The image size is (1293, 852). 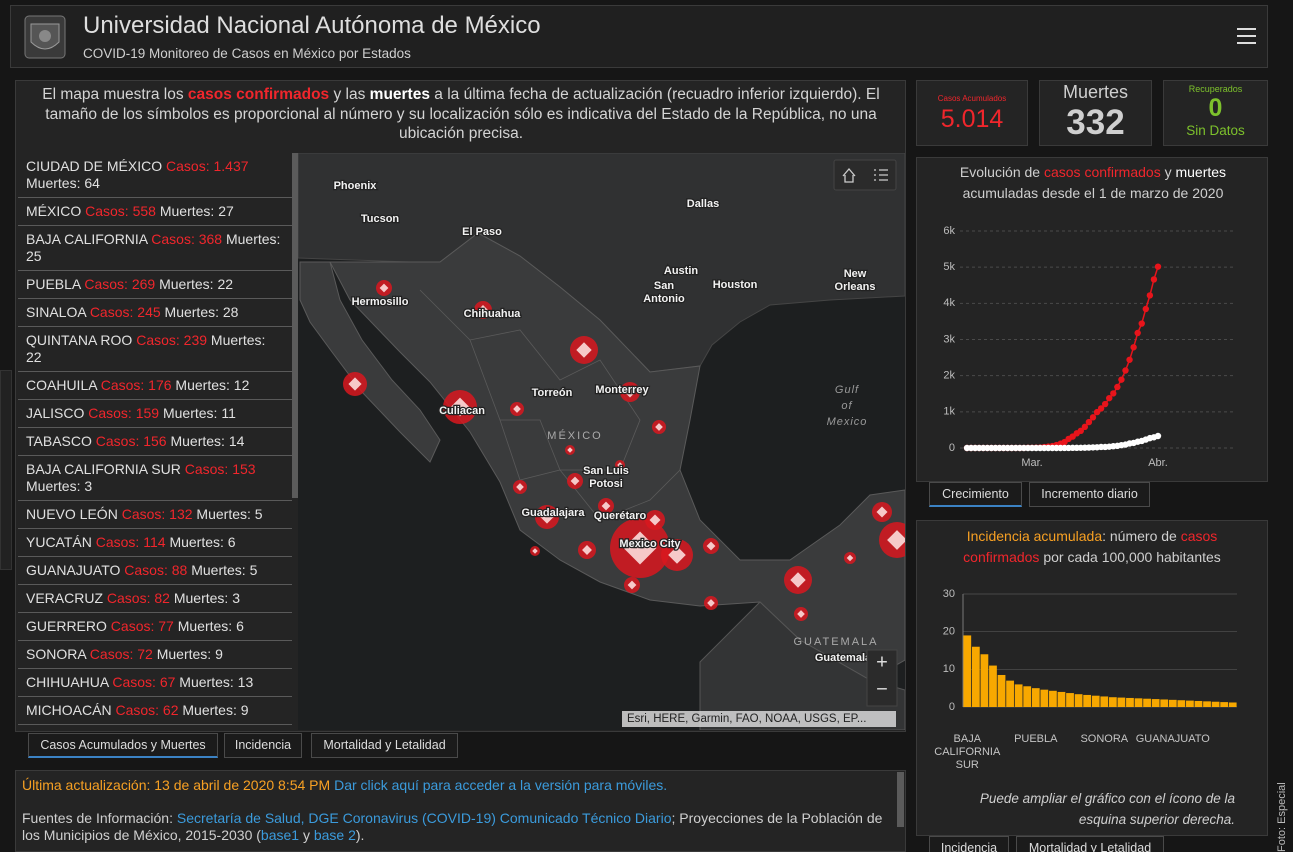 I want to click on source-link: base 2, so click(x=335, y=835).